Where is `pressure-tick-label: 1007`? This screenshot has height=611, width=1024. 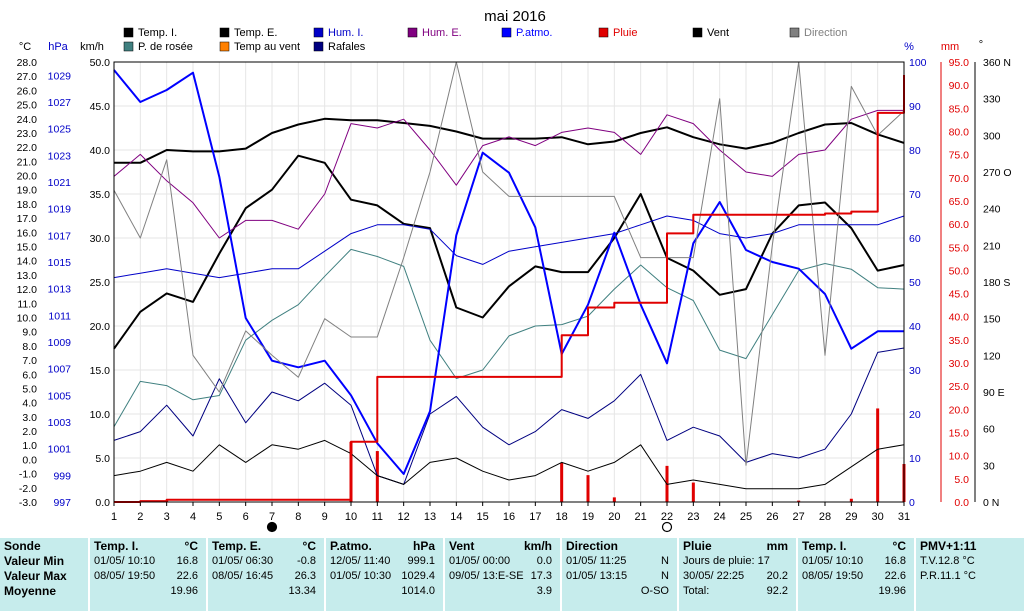
pressure-tick-label: 1007 is located at coordinates (60, 370).